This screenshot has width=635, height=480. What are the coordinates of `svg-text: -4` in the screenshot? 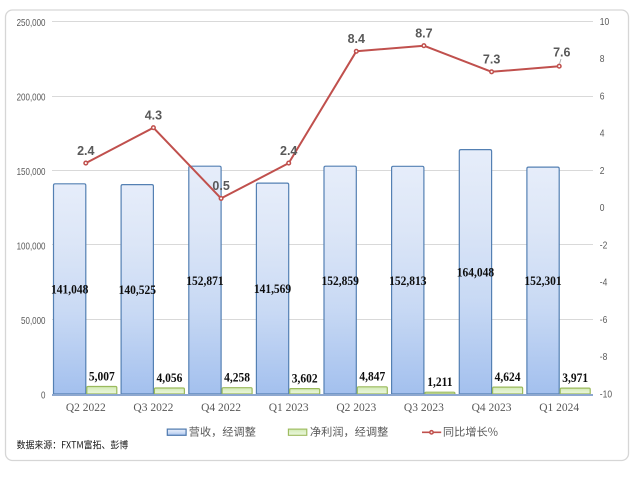 It's located at (604, 282).